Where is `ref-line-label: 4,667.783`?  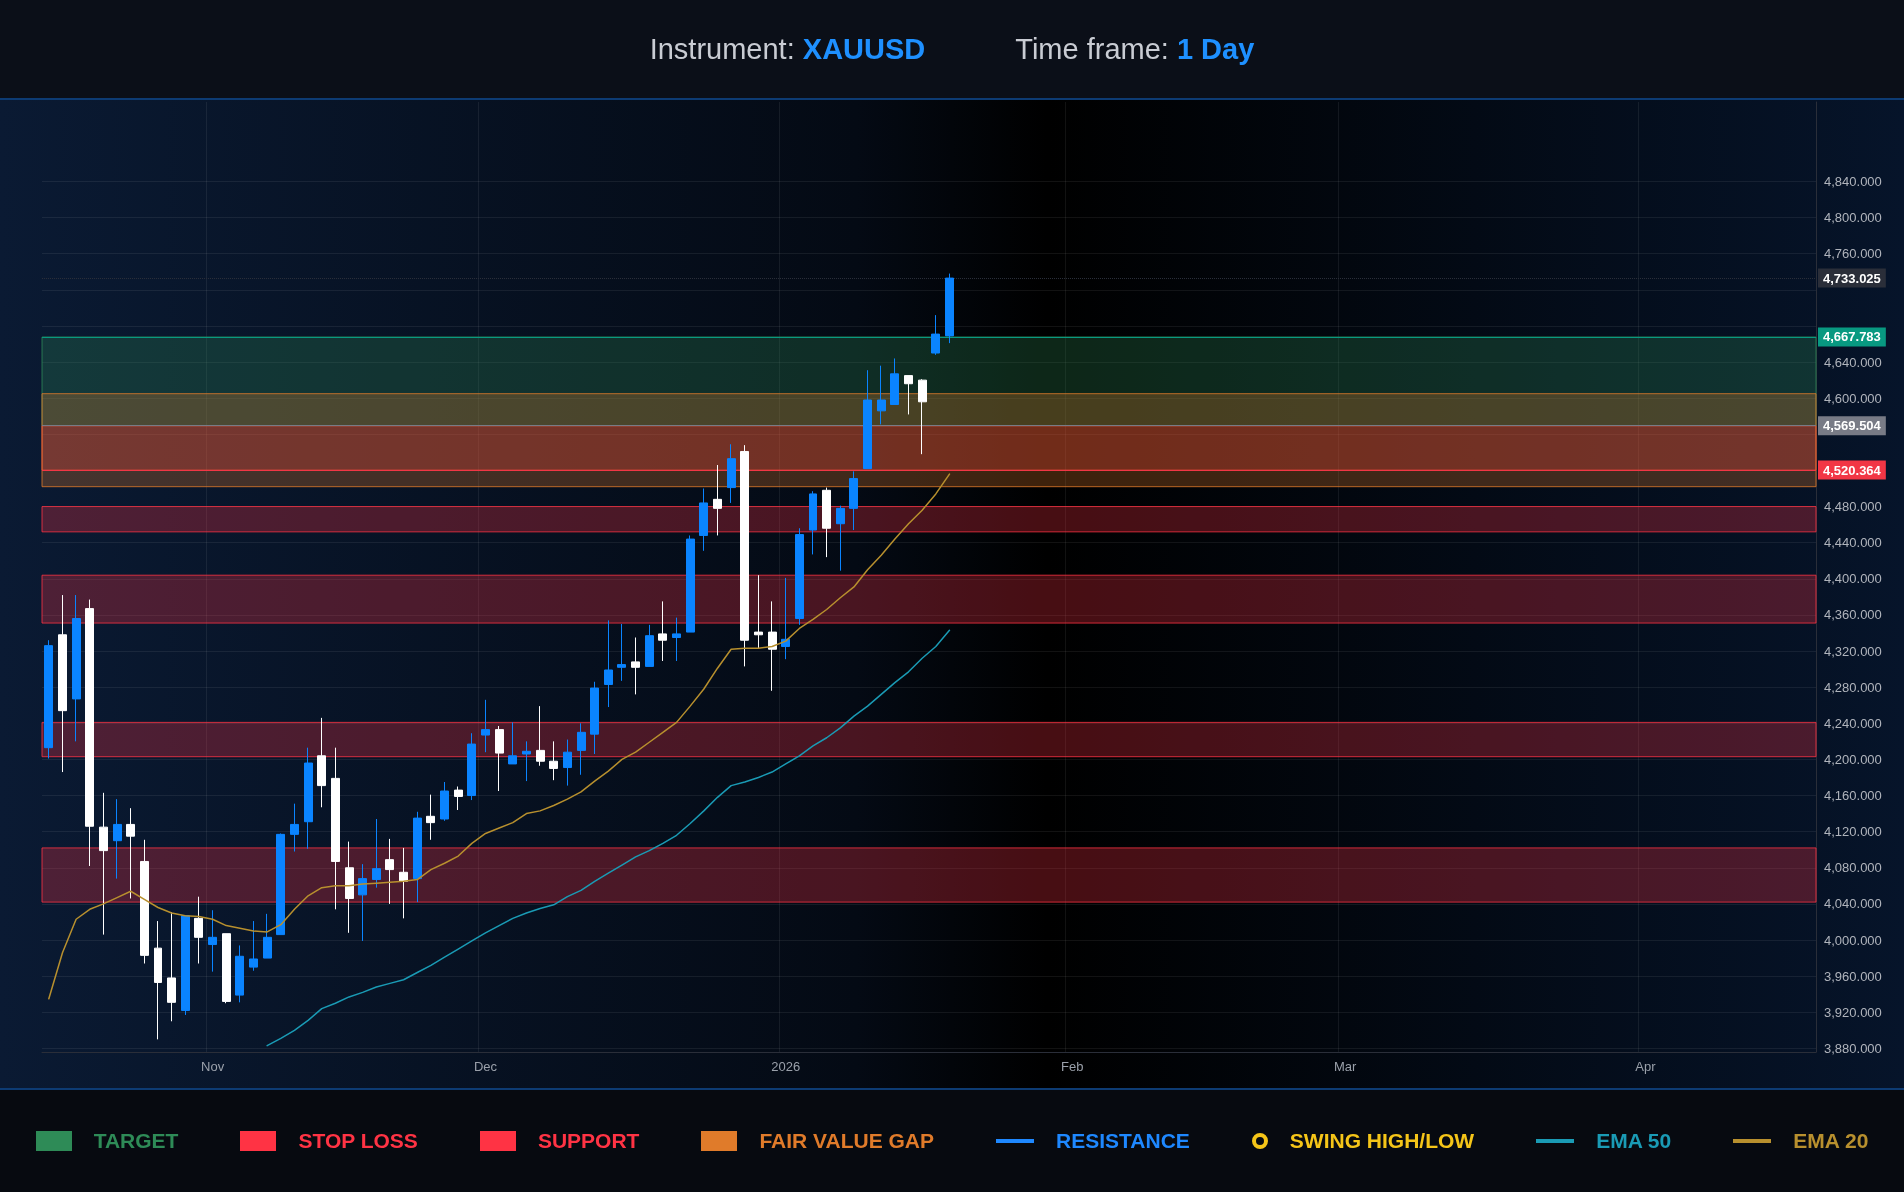
ref-line-label: 4,667.783 is located at coordinates (1852, 337).